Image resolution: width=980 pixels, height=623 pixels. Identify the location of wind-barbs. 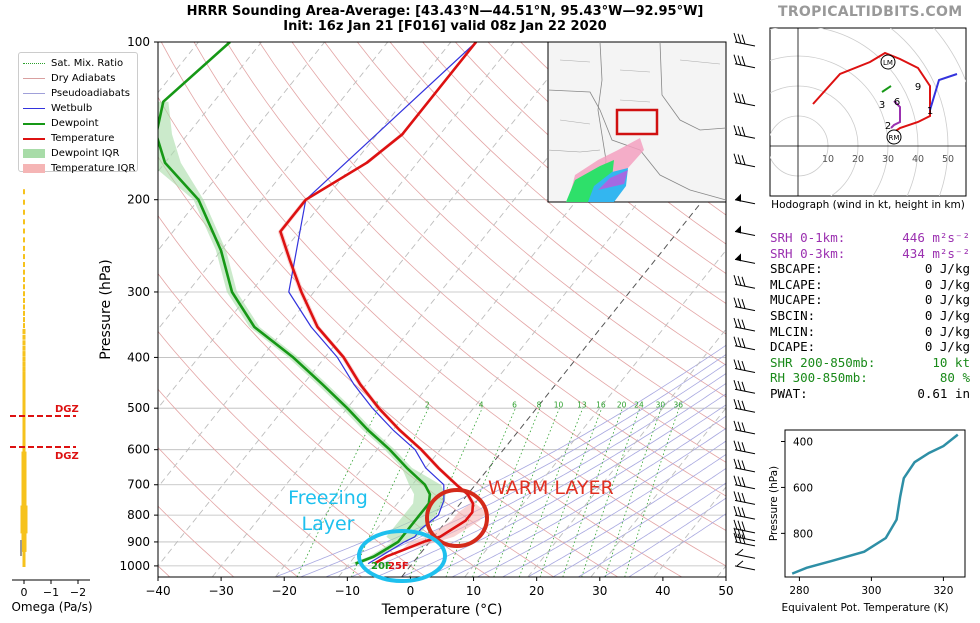
(744, 301).